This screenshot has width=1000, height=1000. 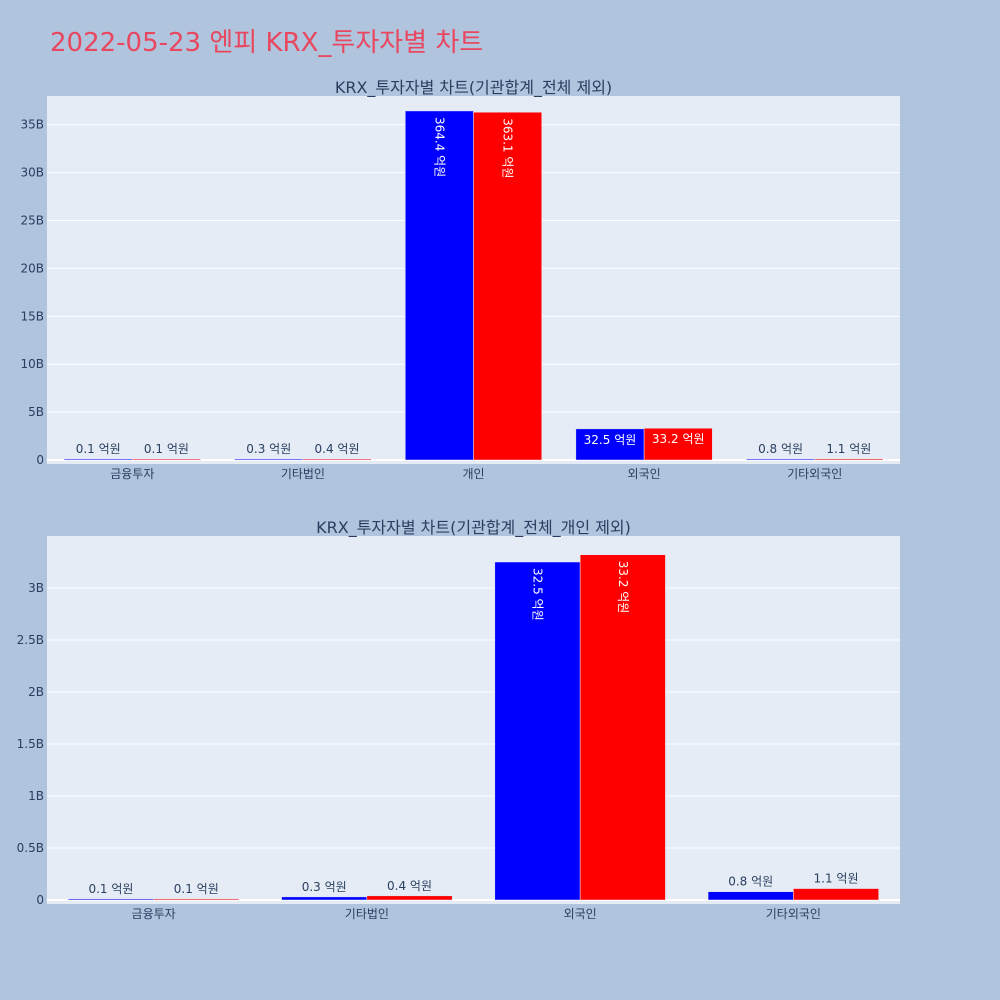 What do you see at coordinates (36, 412) in the screenshot?
I see `y-tick-label: 5B` at bounding box center [36, 412].